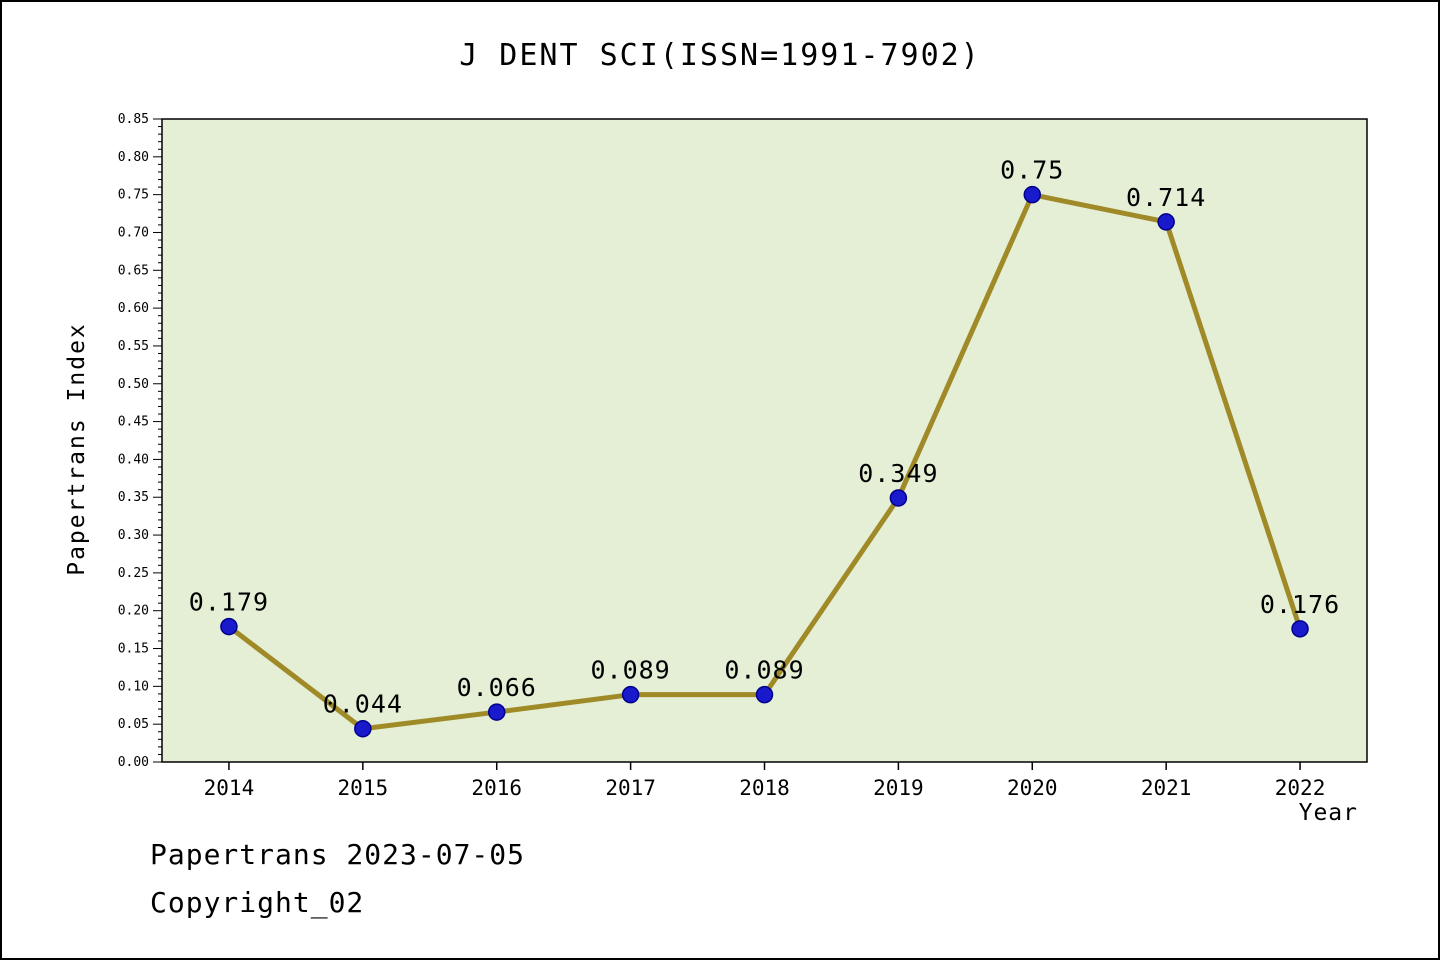 Image resolution: width=1440 pixels, height=960 pixels. I want to click on x-tick-label: 2016, so click(496, 788).